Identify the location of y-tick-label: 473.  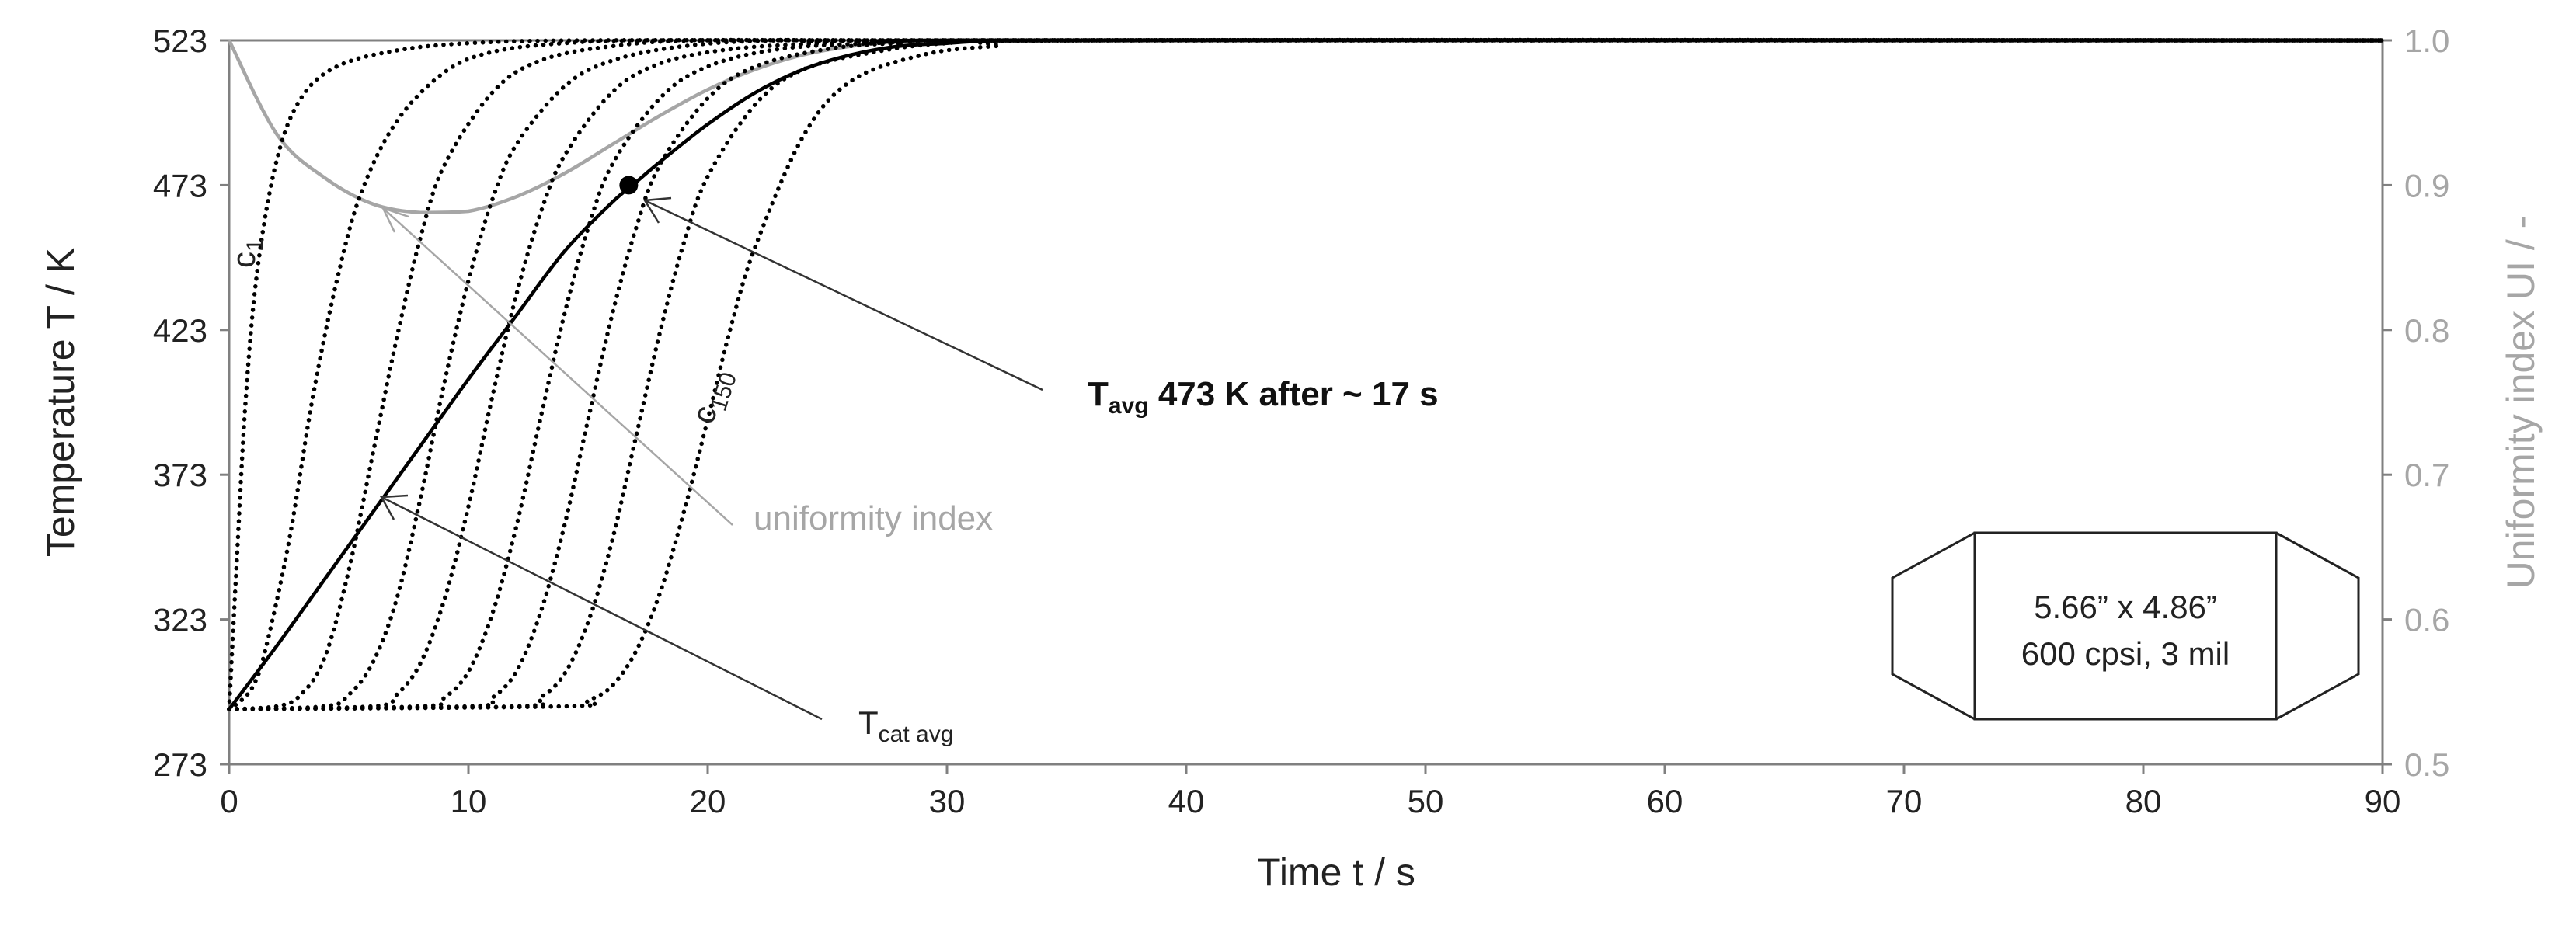
(180, 185).